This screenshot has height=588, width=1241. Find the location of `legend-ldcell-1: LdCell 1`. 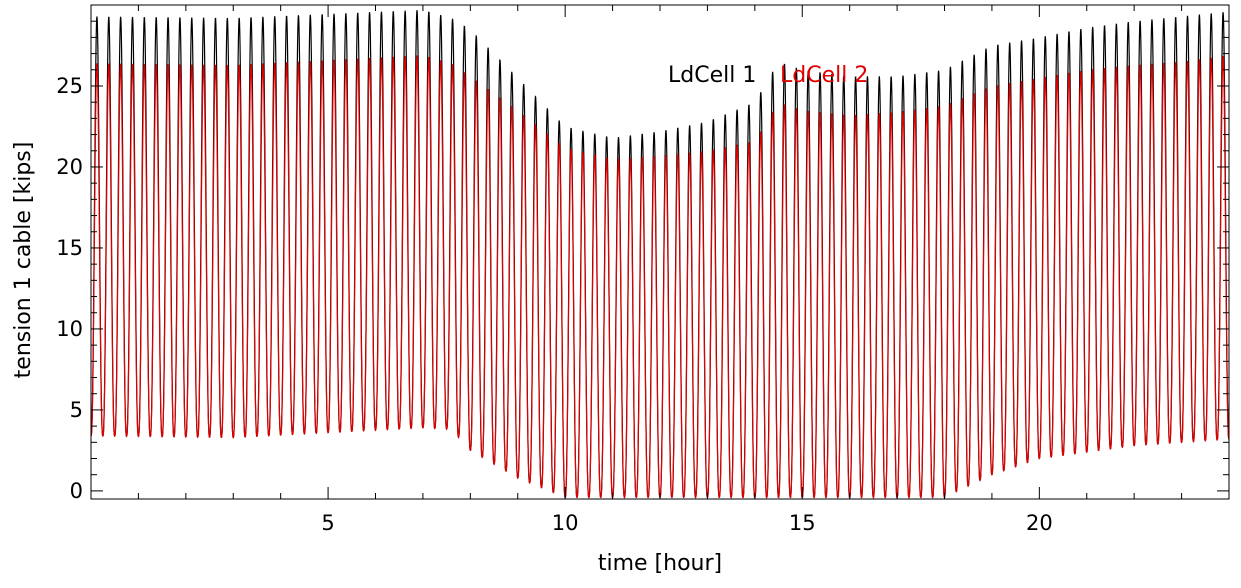

legend-ldcell-1: LdCell 1 is located at coordinates (712, 75).